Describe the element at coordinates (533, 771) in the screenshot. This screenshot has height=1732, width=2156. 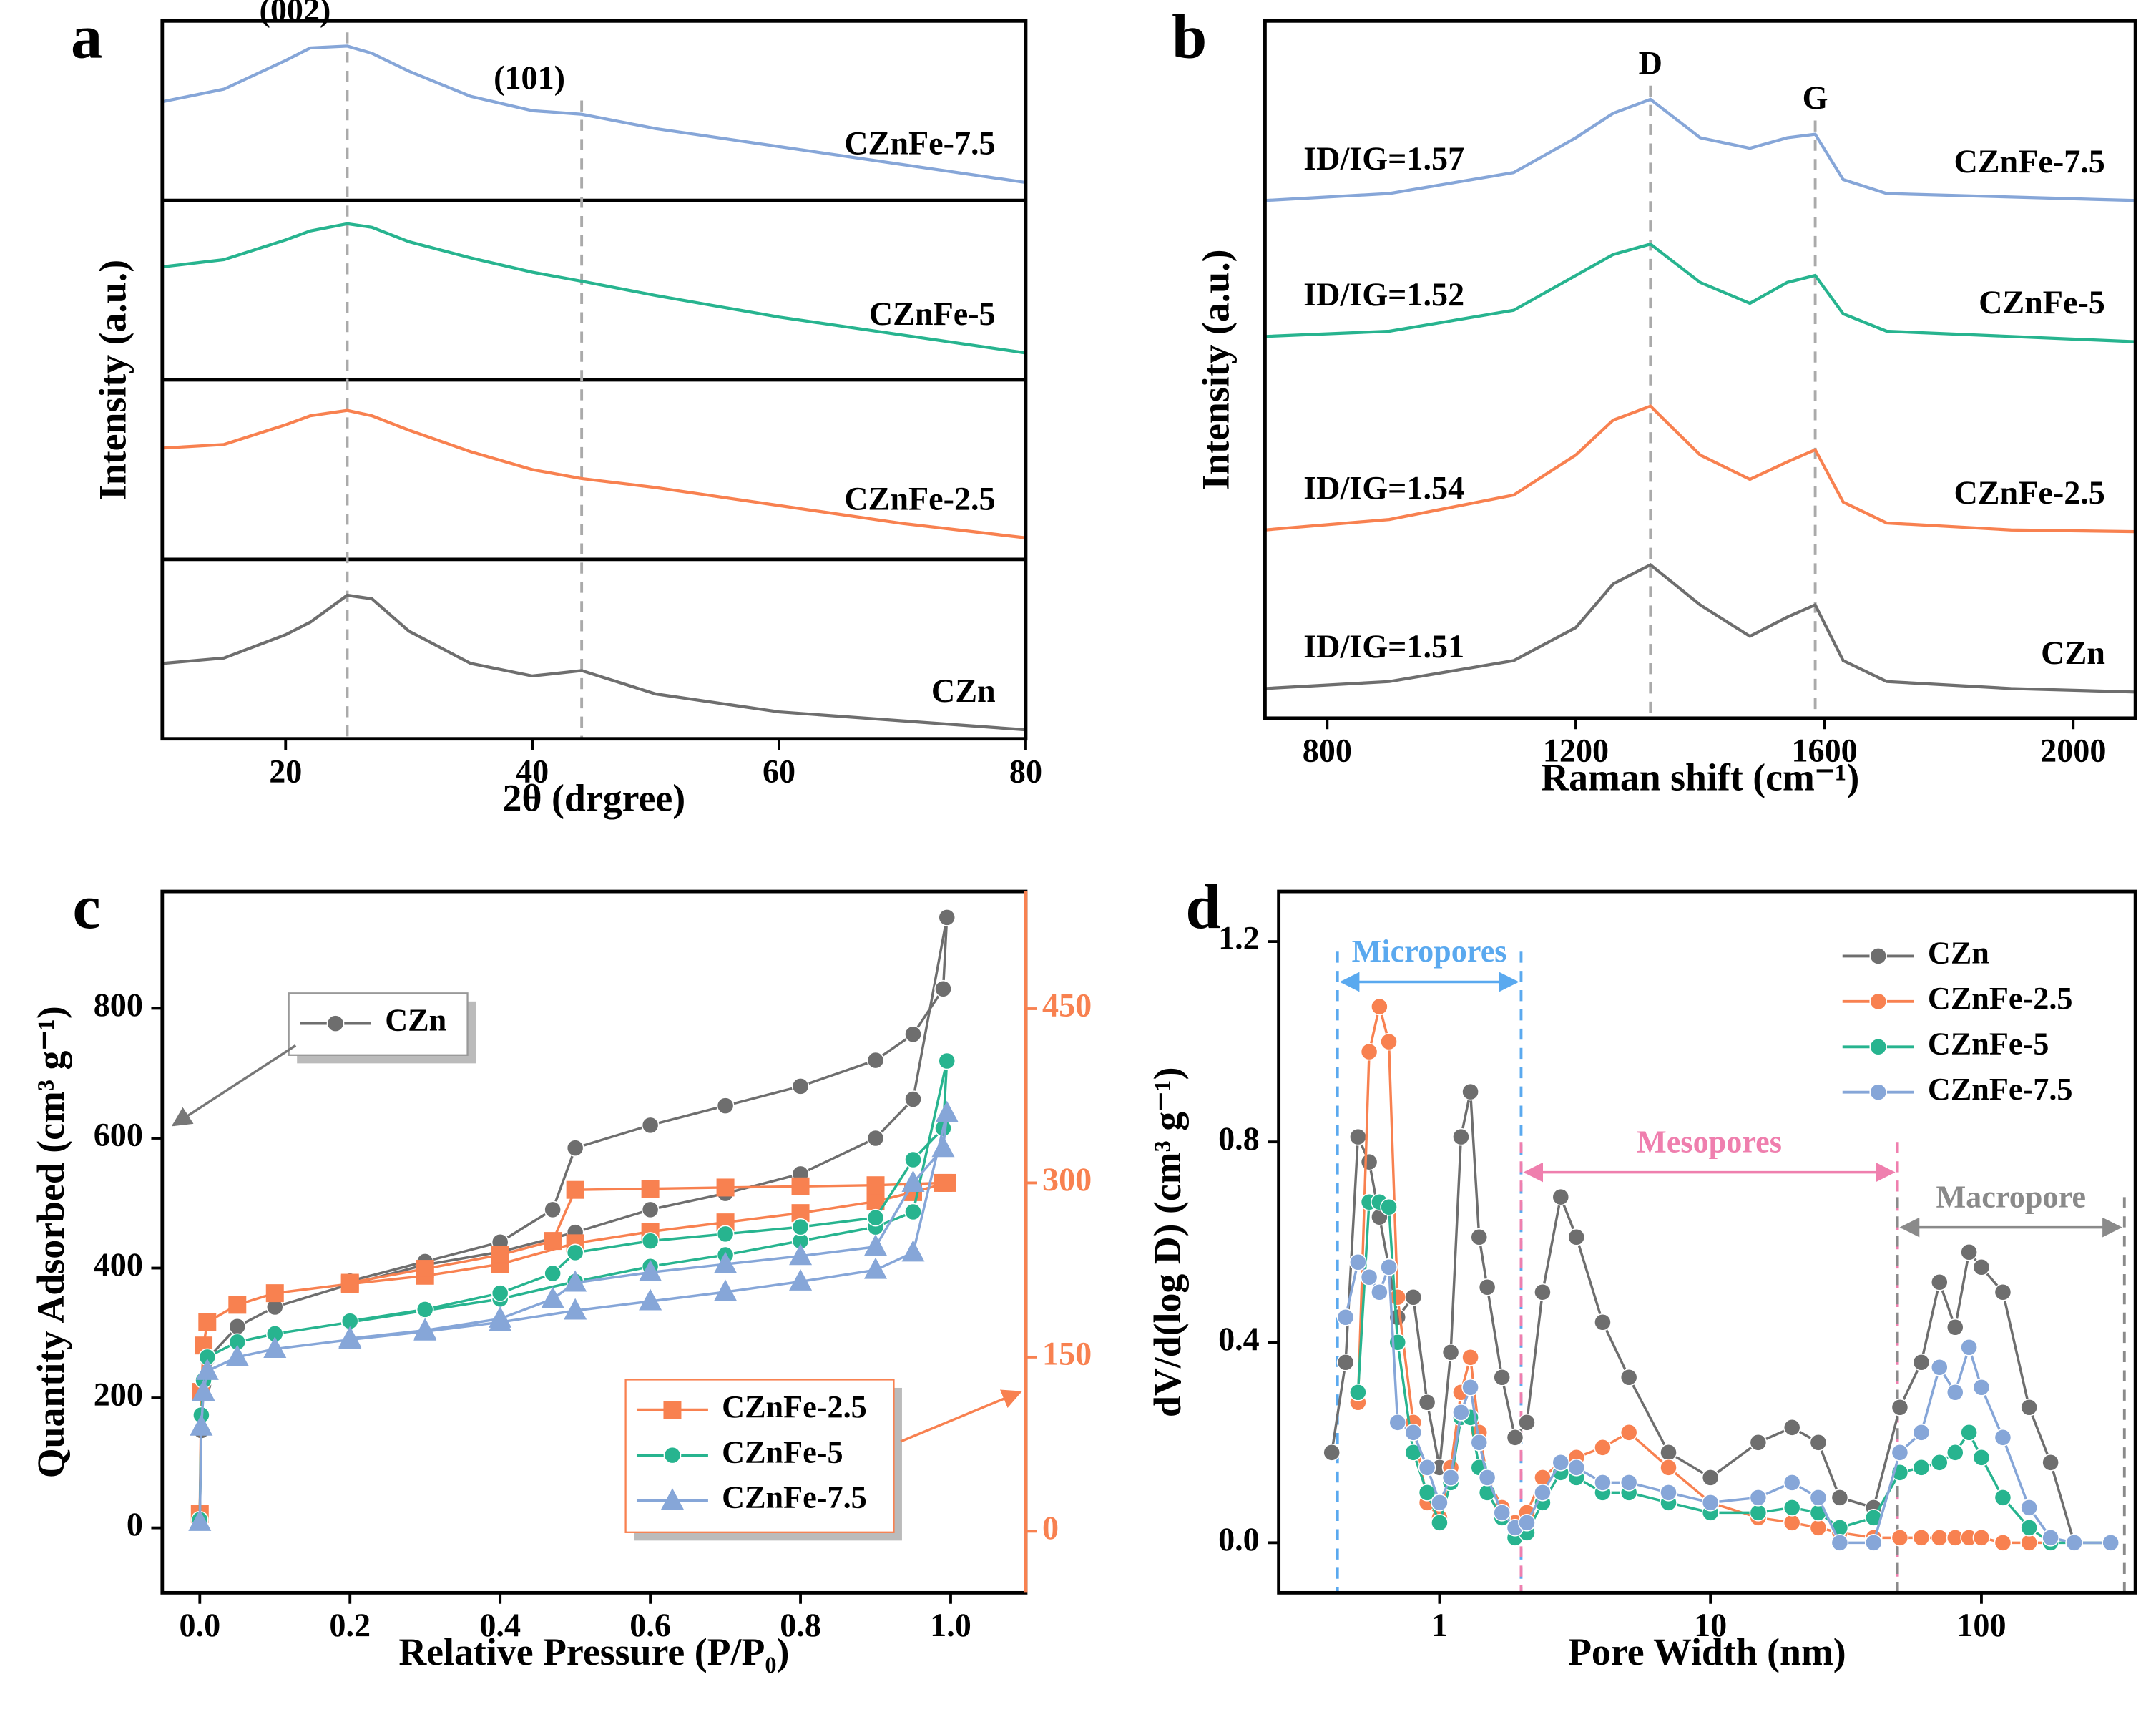
I see `x-tick-label: 40` at that location.